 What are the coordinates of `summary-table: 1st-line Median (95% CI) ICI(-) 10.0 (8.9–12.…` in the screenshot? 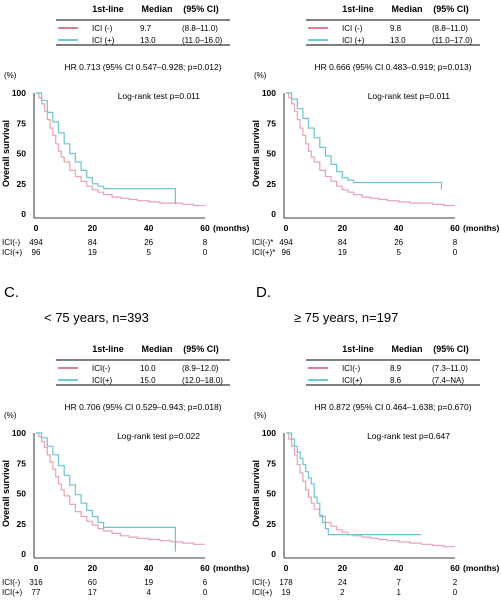 It's located at (143, 365).